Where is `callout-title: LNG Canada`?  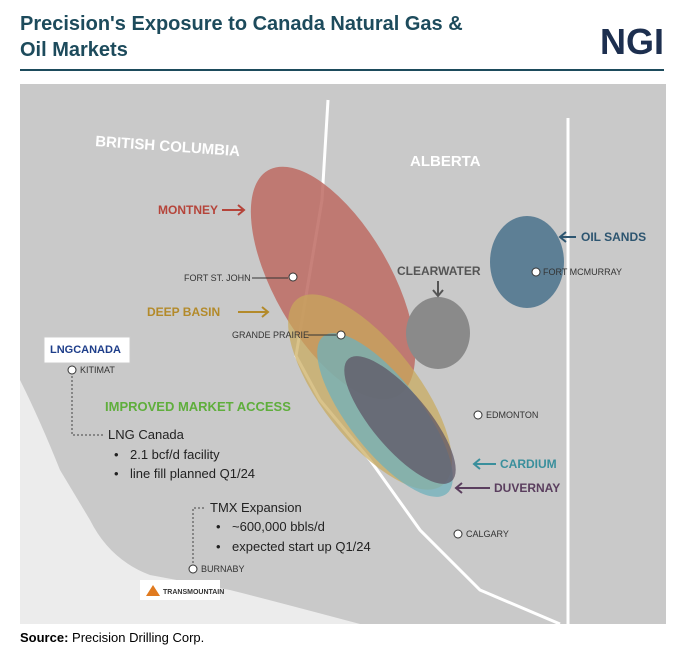
callout-title: LNG Canada is located at coordinates (146, 434).